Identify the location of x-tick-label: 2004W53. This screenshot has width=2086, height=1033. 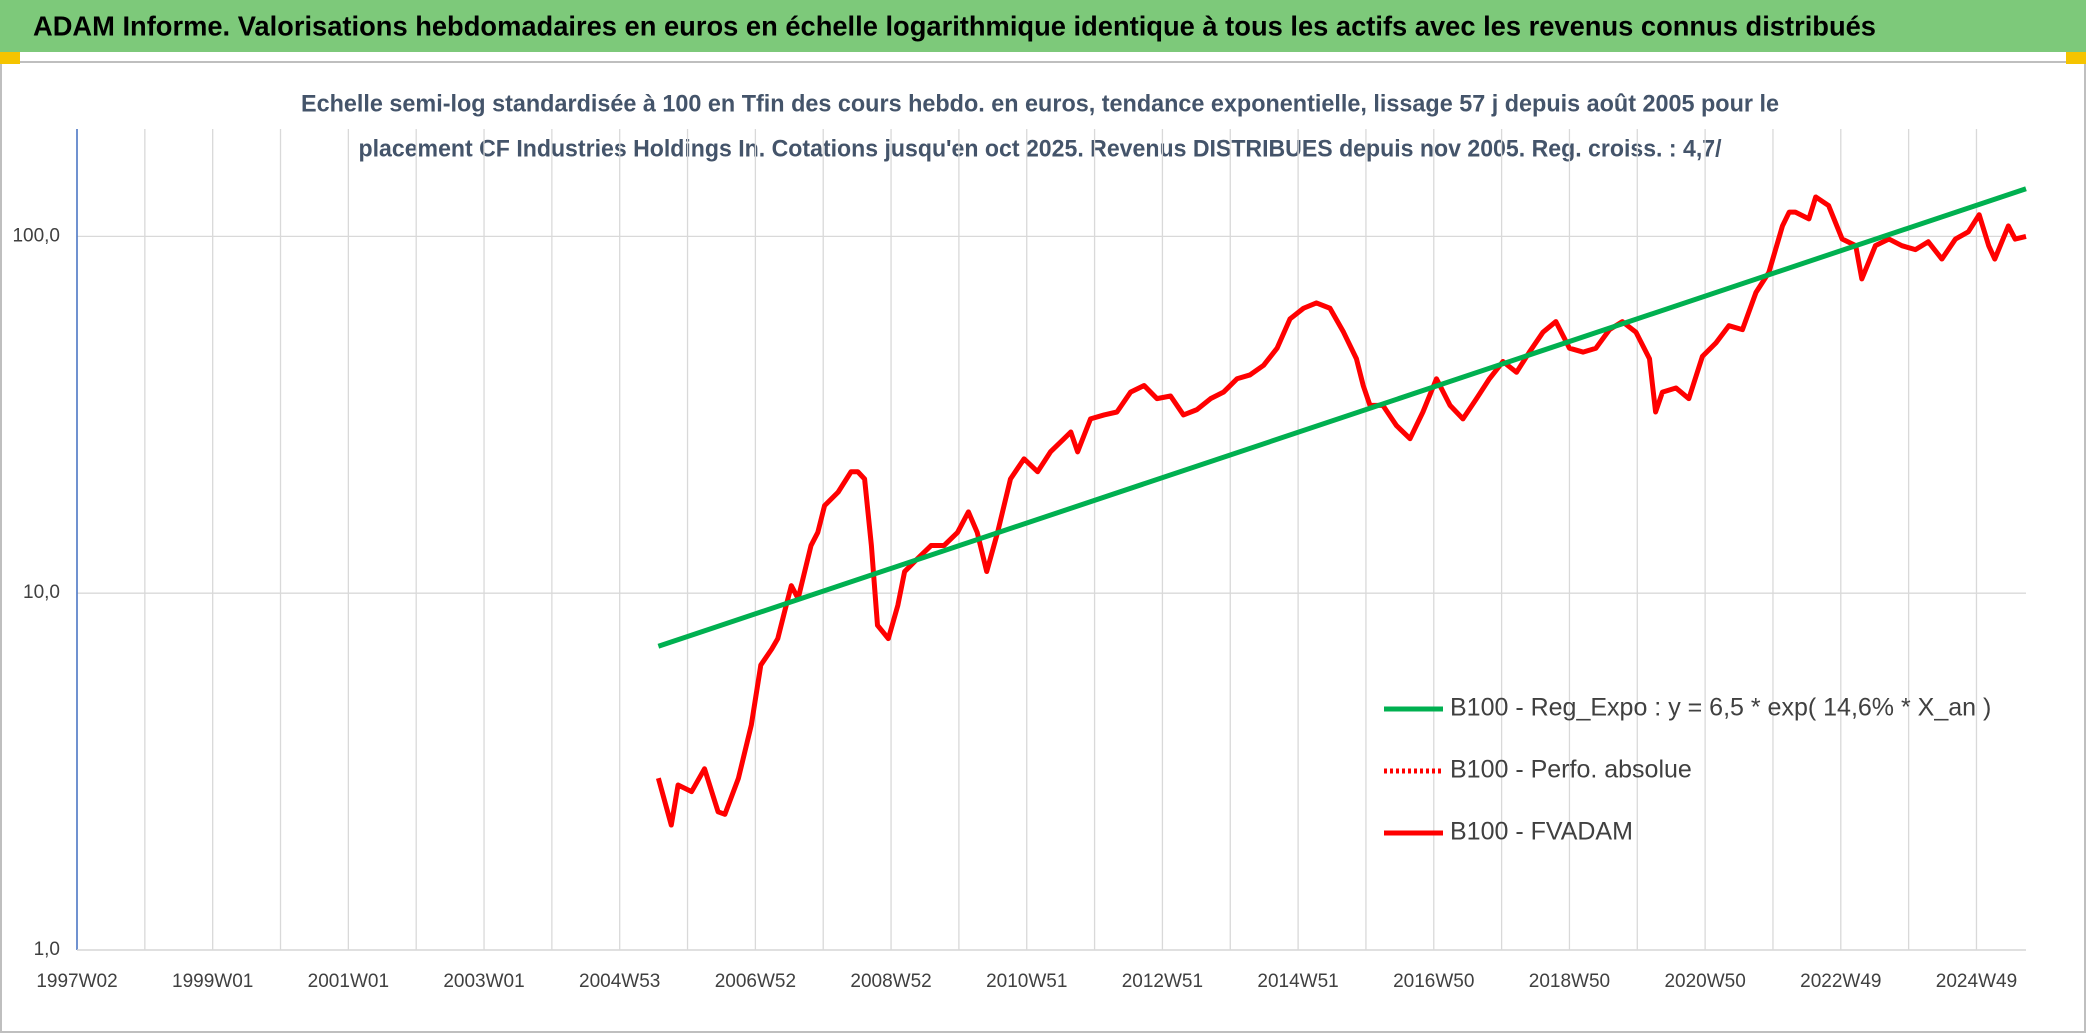
(619, 981).